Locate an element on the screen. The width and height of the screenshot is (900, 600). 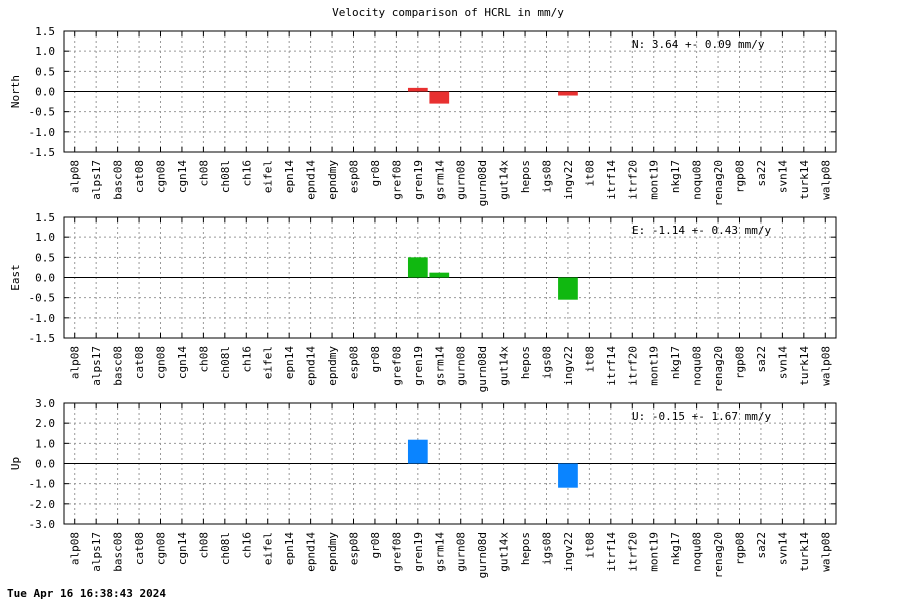
x-tick-label: rgp08 is located at coordinates (740, 362).